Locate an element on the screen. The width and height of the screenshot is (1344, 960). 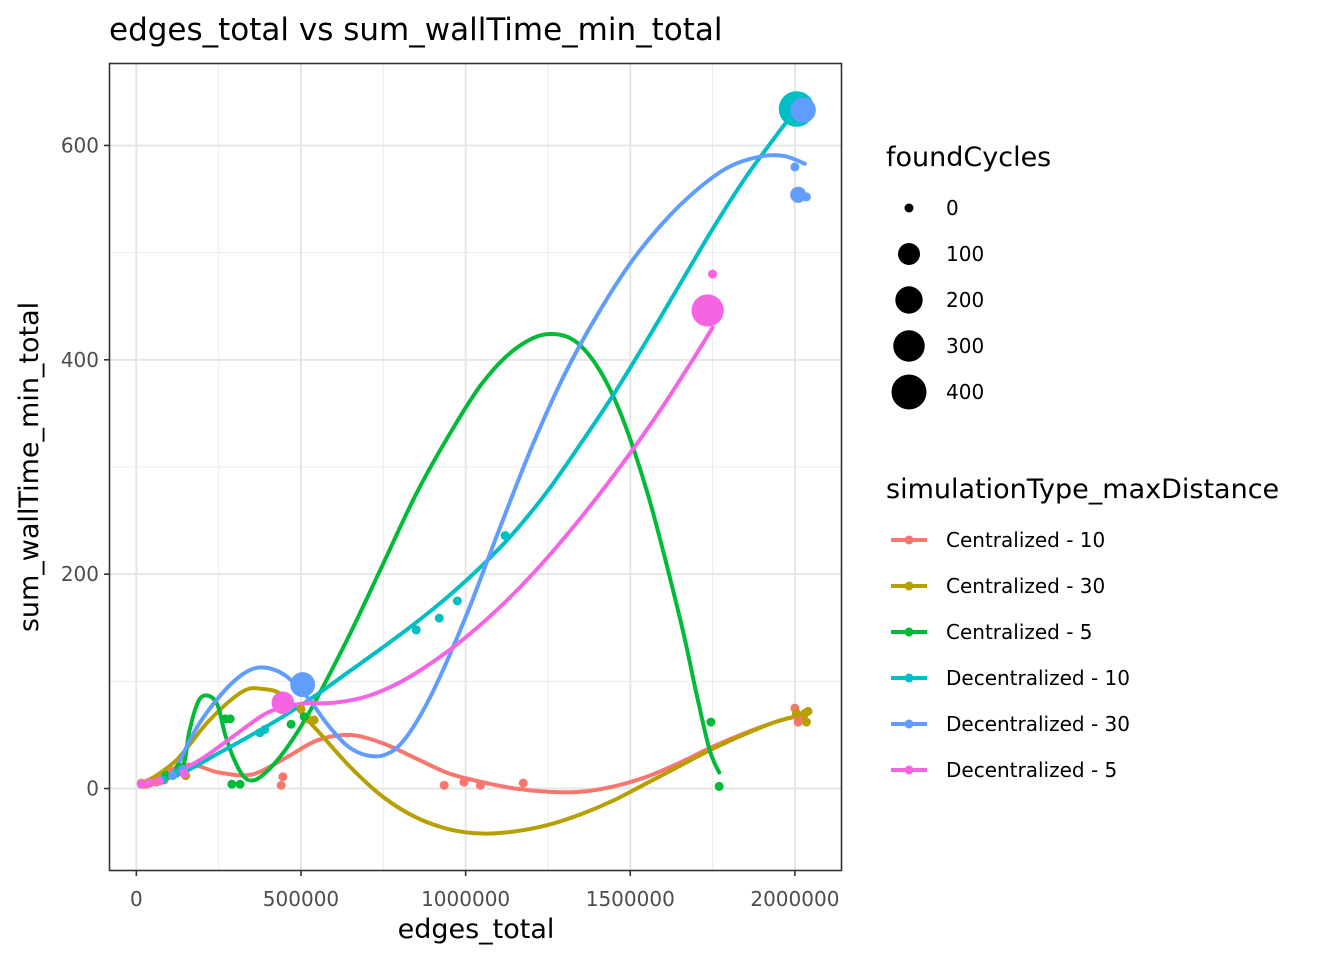
chart-title: edges_total vs sum_wallTime_min_total is located at coordinates (416, 30).